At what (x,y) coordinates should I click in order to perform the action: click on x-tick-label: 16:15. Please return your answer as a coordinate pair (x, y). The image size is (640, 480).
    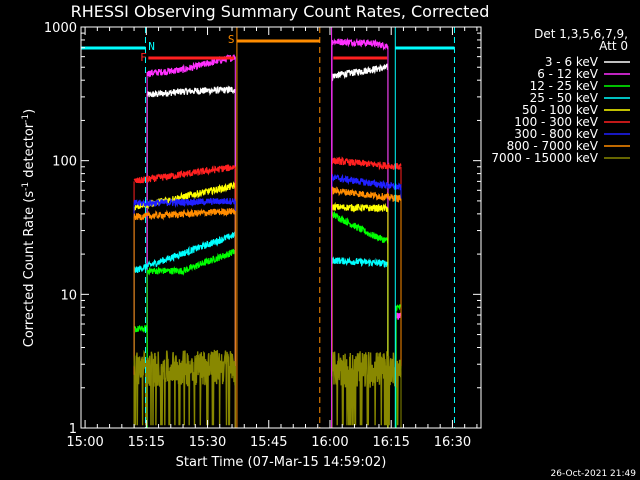
    Looking at the image, I should click on (390, 442).